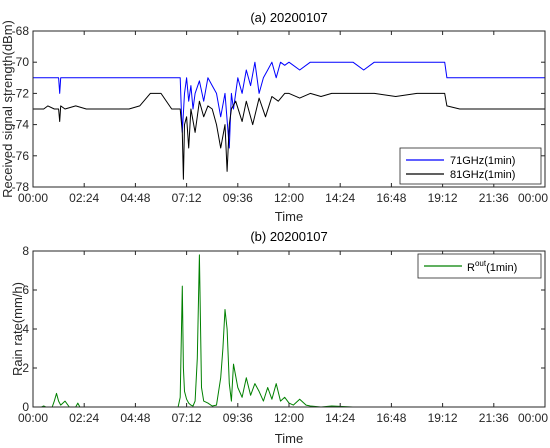 The image size is (550, 448). I want to click on panel-a-y-axis-label: Received signal strength(dBm), so click(7, 109).